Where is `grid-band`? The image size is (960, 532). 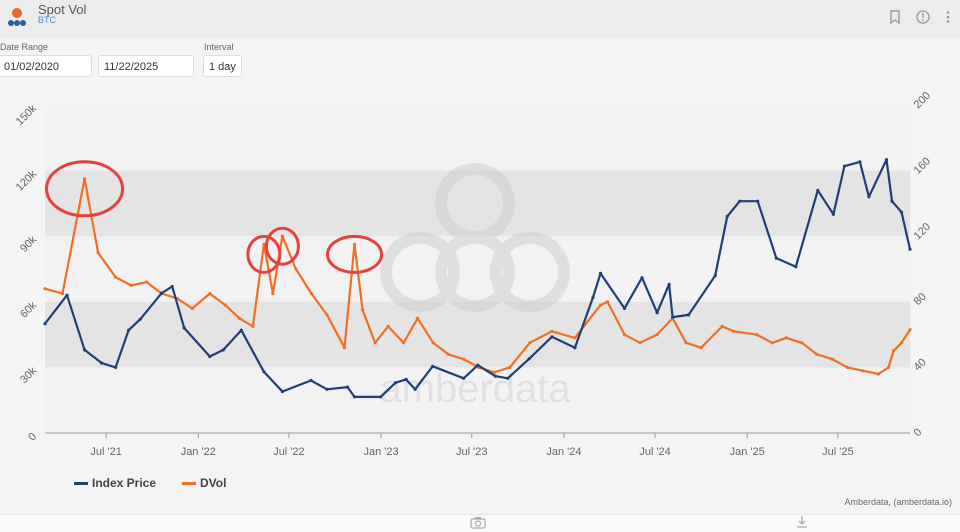
grid-band is located at coordinates (477, 203).